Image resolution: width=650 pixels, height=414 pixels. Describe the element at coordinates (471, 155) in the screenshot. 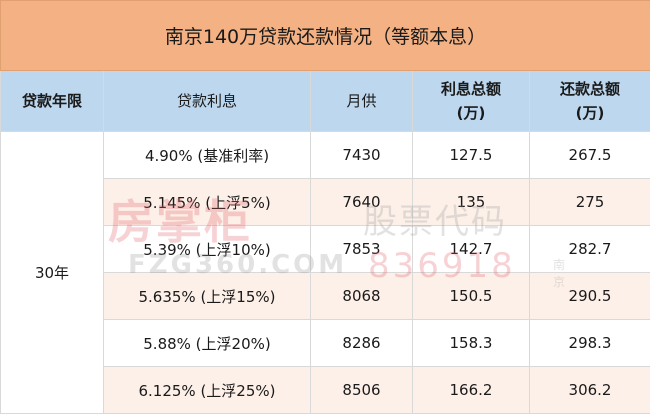

I see `interest-cell: 127.5` at that location.